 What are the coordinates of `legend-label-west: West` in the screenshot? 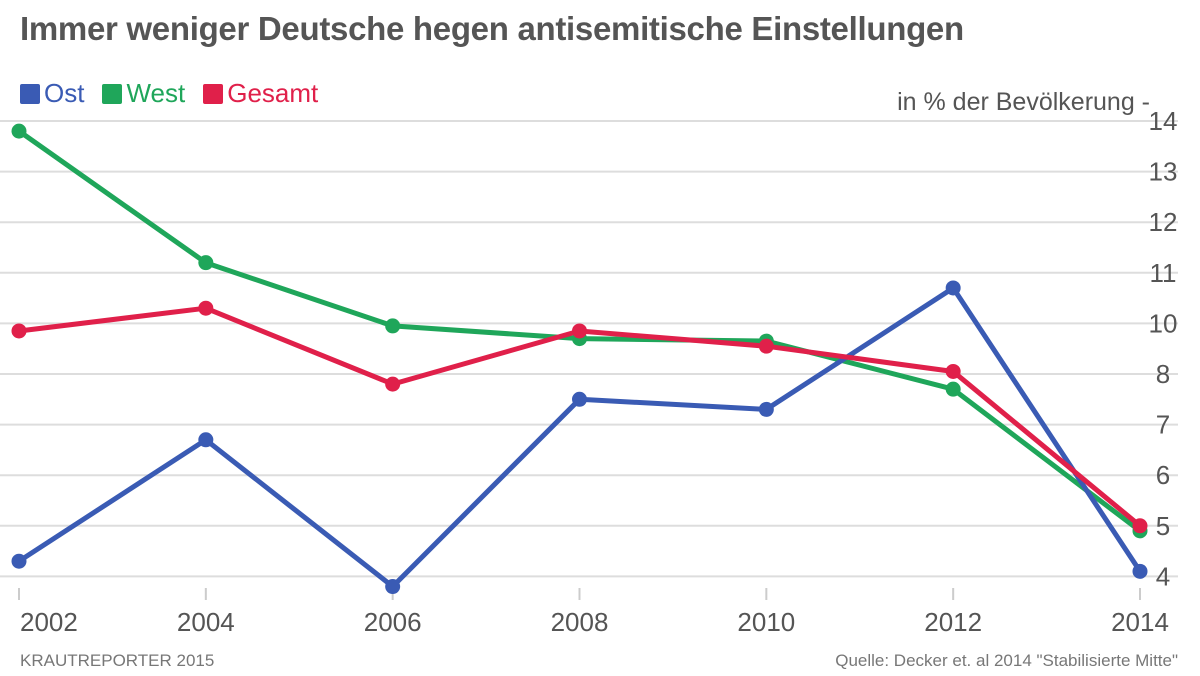 It's located at (156, 93).